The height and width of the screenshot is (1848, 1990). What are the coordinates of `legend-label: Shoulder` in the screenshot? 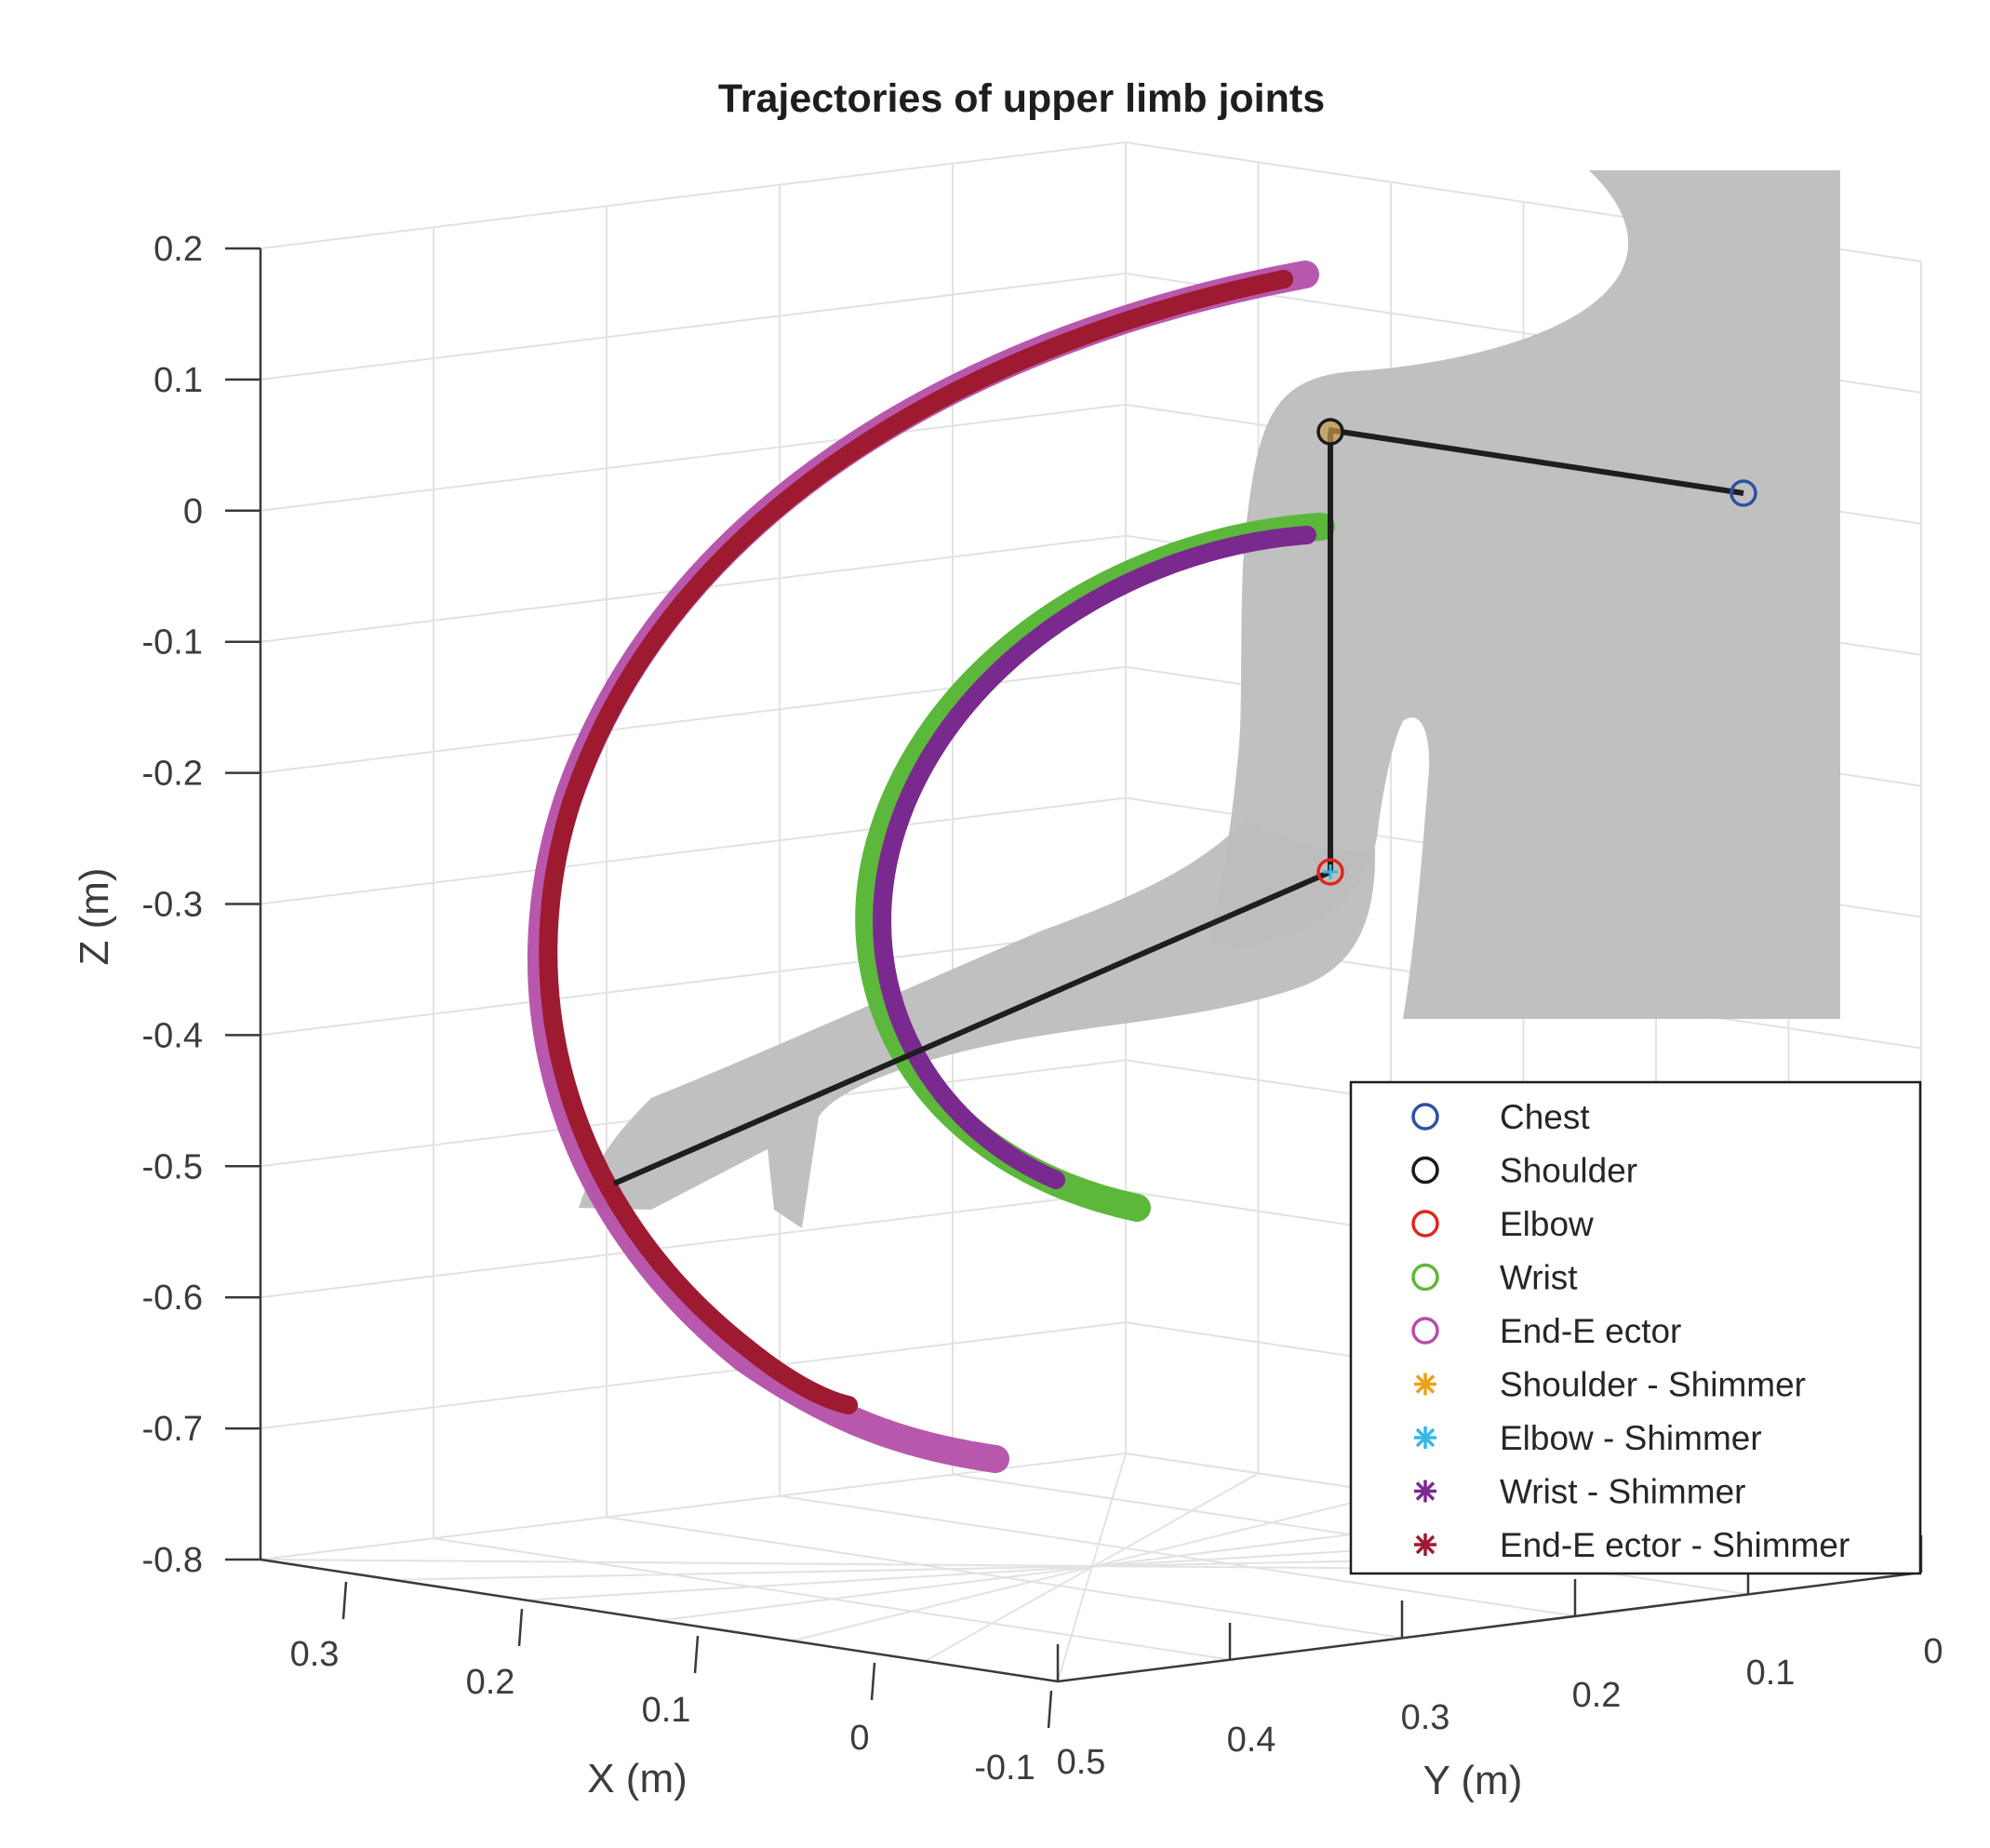 It's located at (1569, 1171).